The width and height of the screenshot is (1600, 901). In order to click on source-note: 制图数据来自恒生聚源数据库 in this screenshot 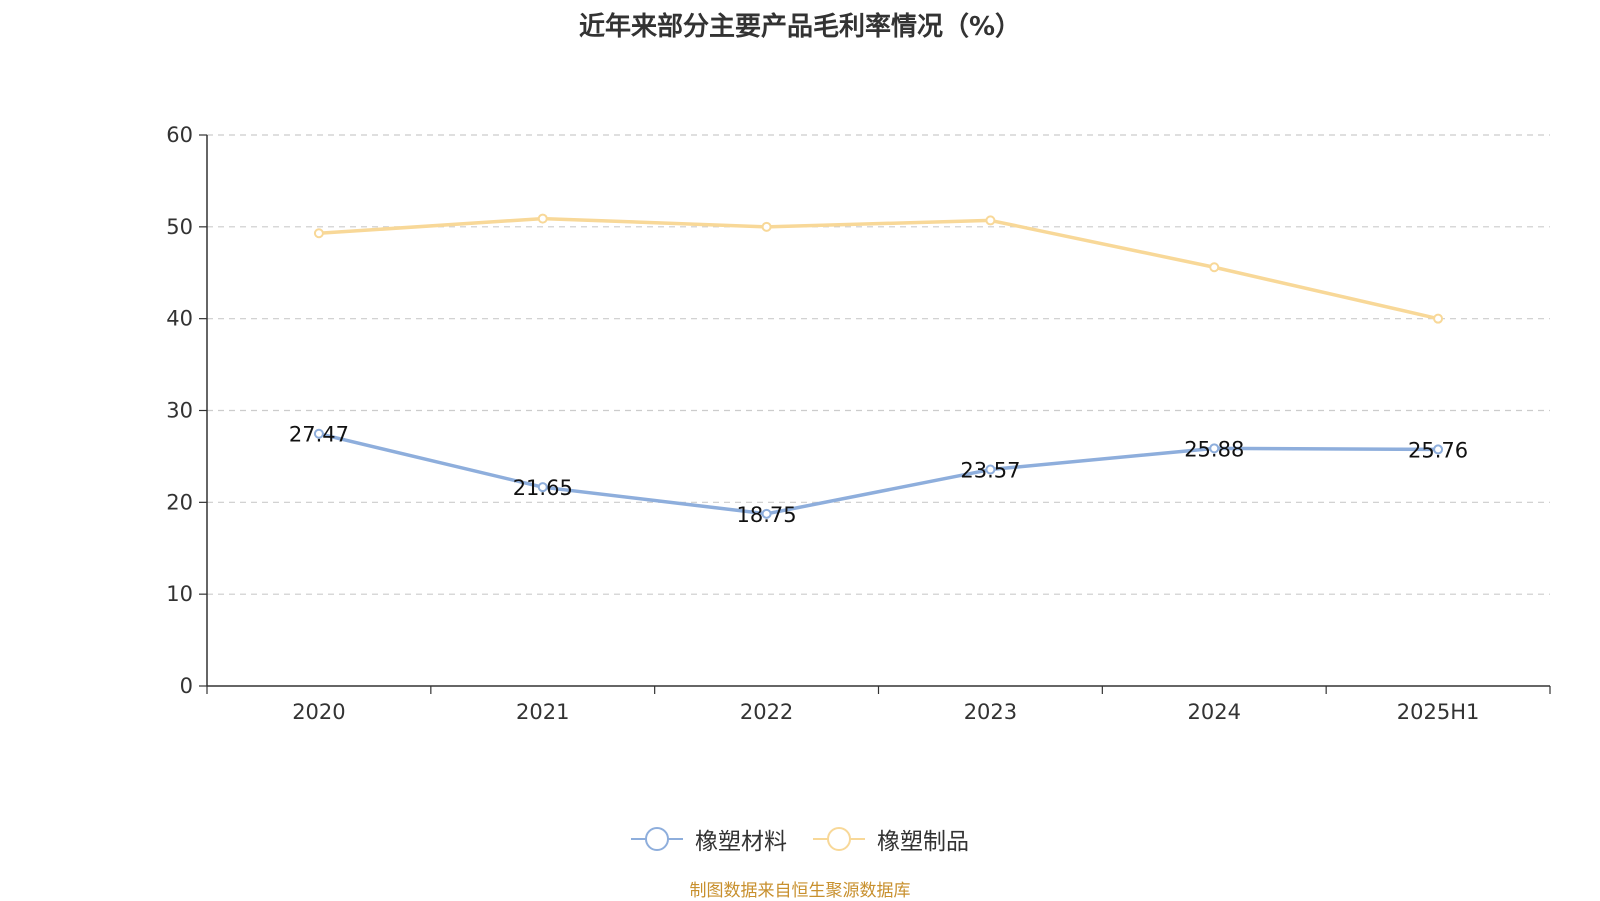, I will do `click(800, 891)`.